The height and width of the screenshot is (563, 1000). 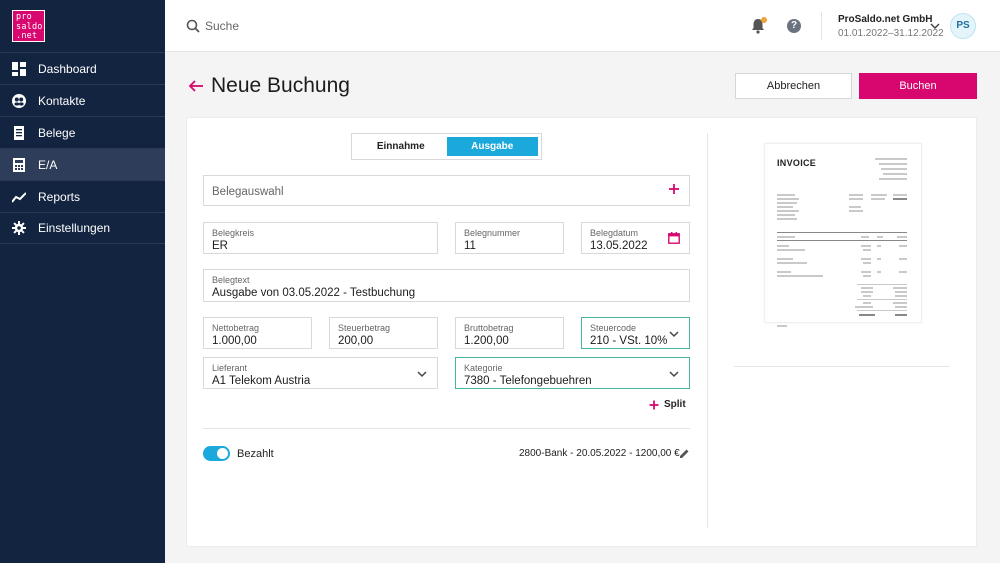 I want to click on field-label: Belegkreis, so click(x=233, y=233).